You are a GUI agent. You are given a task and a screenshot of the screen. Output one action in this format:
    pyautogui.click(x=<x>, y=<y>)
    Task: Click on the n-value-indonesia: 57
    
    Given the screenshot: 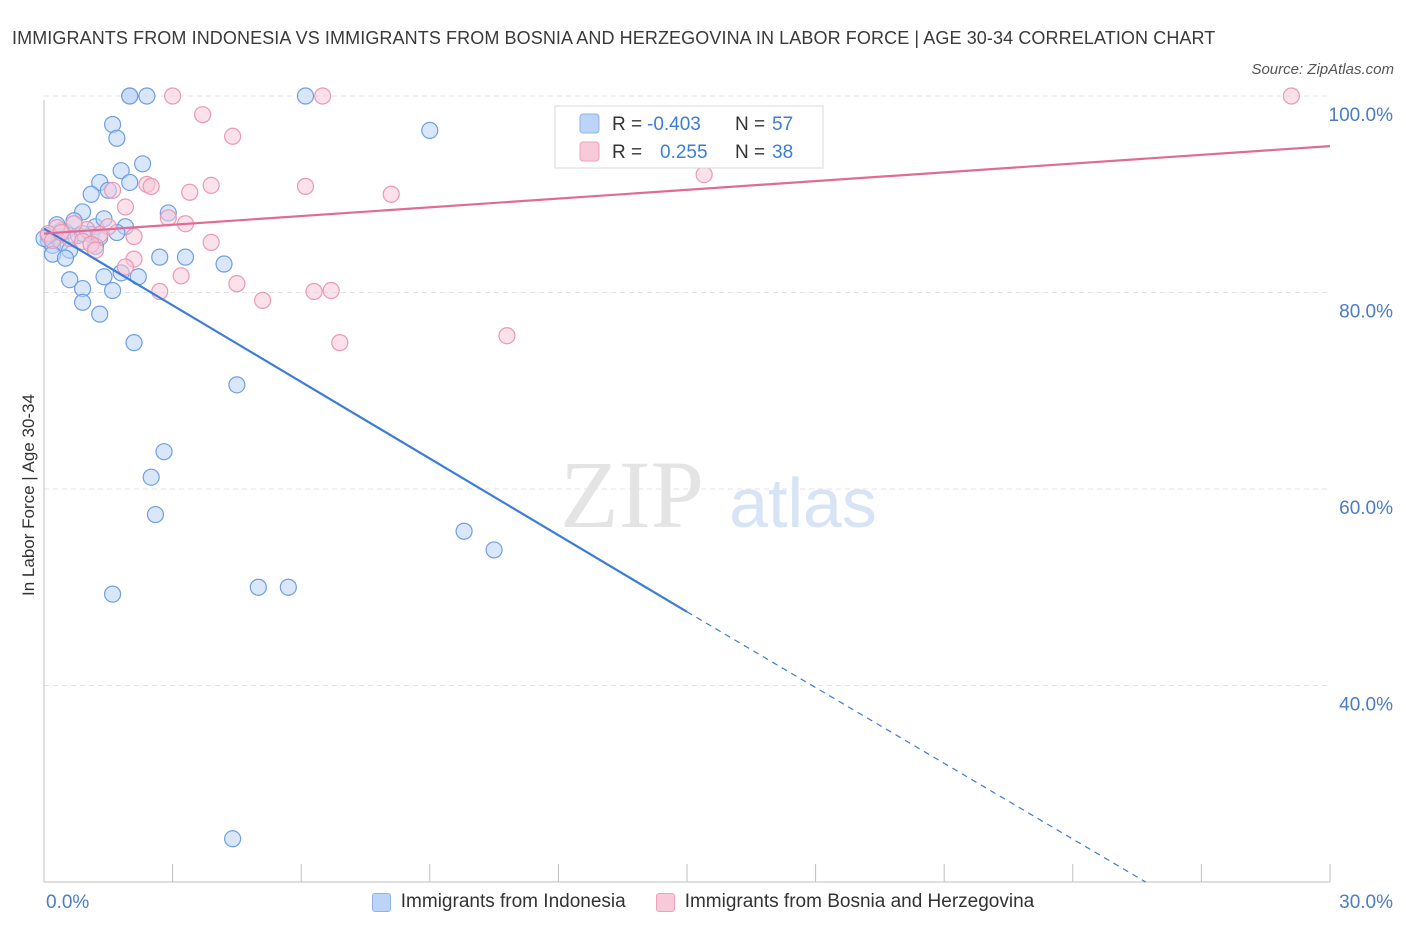 What is the action you would take?
    pyautogui.click(x=782, y=124)
    